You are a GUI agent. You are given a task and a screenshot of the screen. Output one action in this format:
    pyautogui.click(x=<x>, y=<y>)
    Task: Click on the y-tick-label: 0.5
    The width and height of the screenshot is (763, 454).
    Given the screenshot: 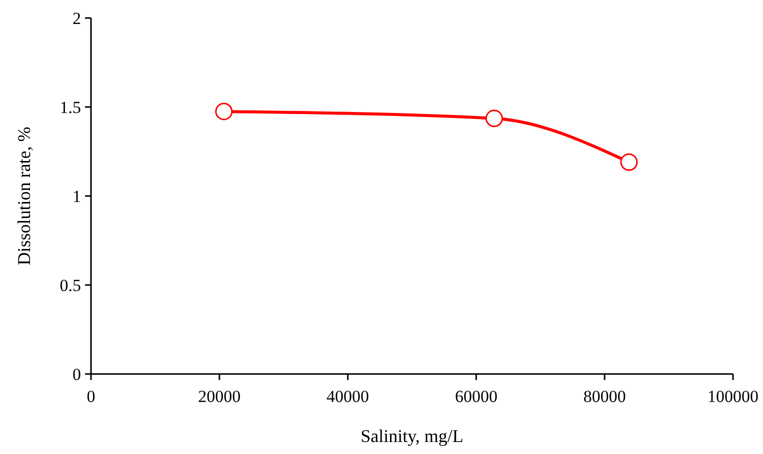 What is the action you would take?
    pyautogui.click(x=70, y=285)
    